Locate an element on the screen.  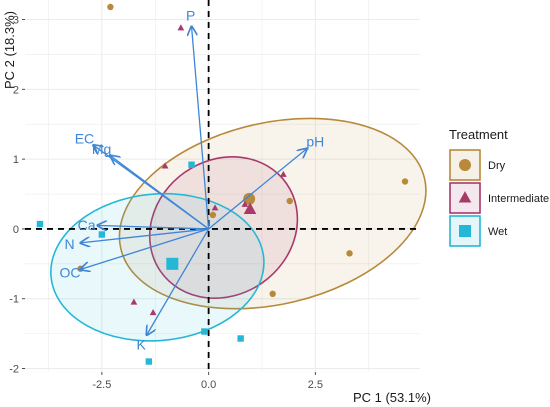
legend-label-dry: Dry is located at coordinates (497, 166).